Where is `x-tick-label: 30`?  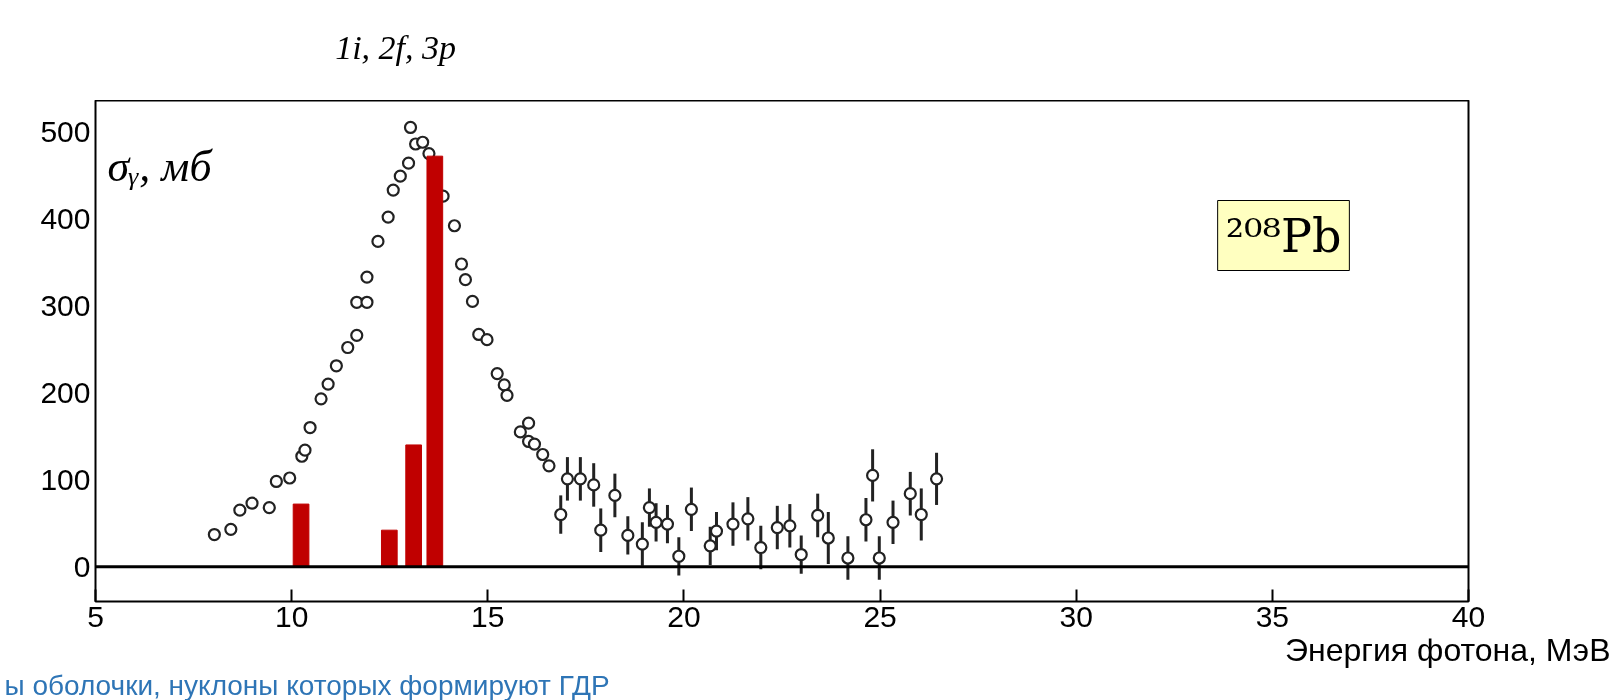 x-tick-label: 30 is located at coordinates (1076, 616).